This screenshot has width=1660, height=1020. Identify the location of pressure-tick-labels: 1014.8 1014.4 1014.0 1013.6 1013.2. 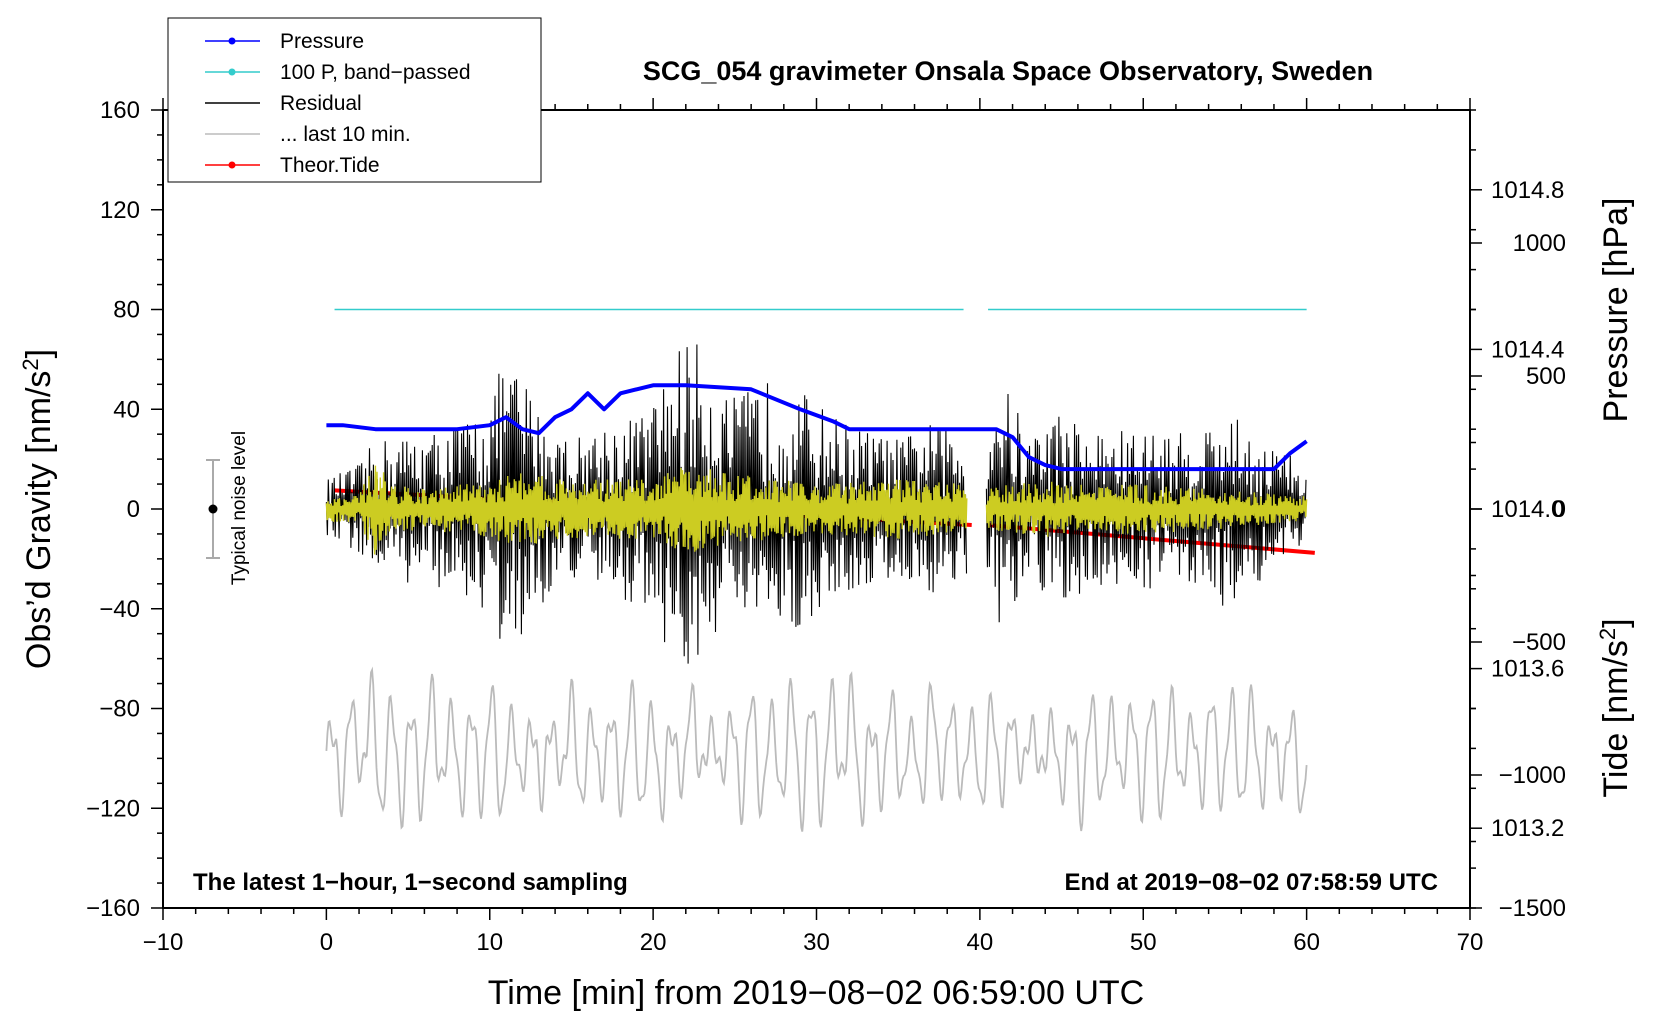
(1527, 509).